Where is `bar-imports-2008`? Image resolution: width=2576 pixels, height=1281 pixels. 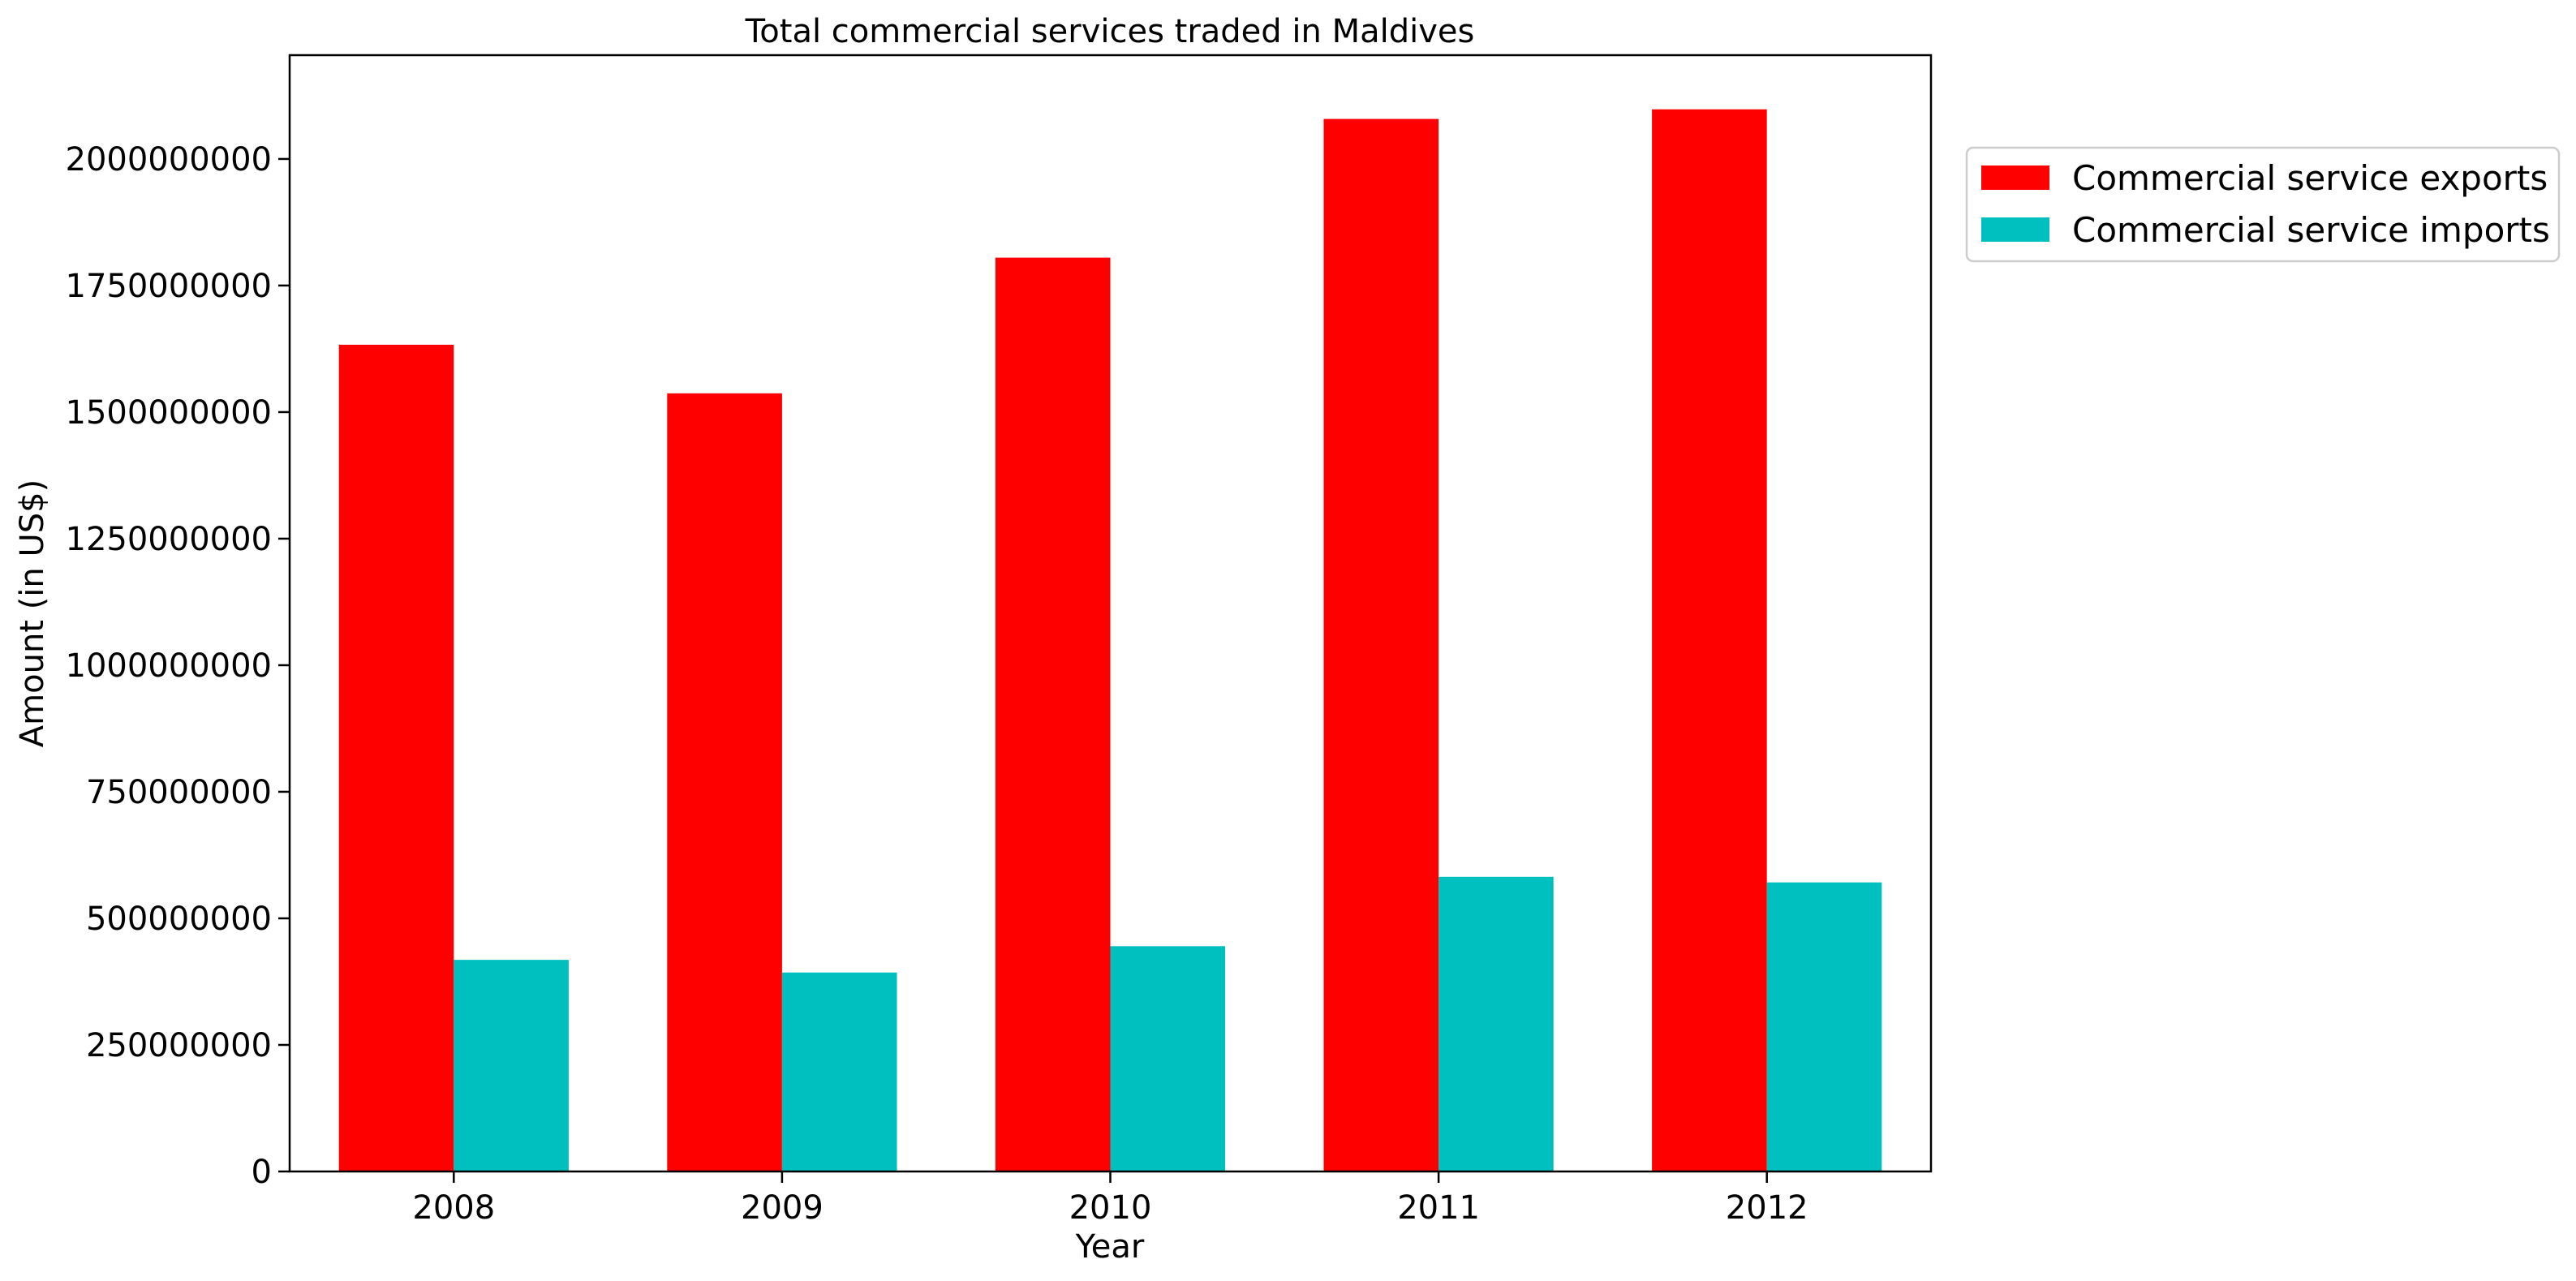 bar-imports-2008 is located at coordinates (511, 1065).